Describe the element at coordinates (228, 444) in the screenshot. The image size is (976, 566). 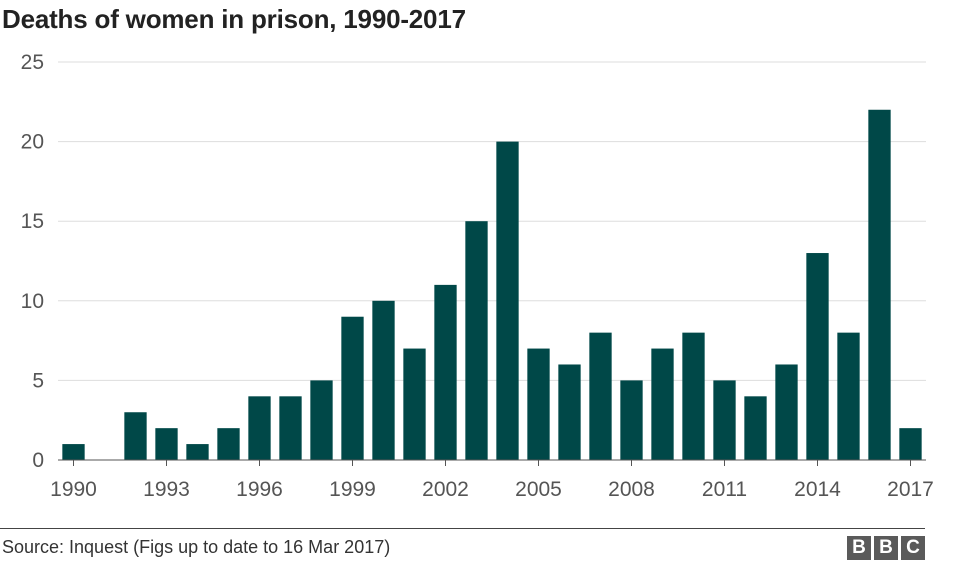
I see `bar-1995` at that location.